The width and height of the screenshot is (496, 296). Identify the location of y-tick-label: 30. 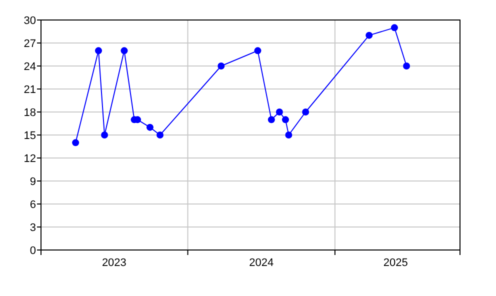
(30, 20).